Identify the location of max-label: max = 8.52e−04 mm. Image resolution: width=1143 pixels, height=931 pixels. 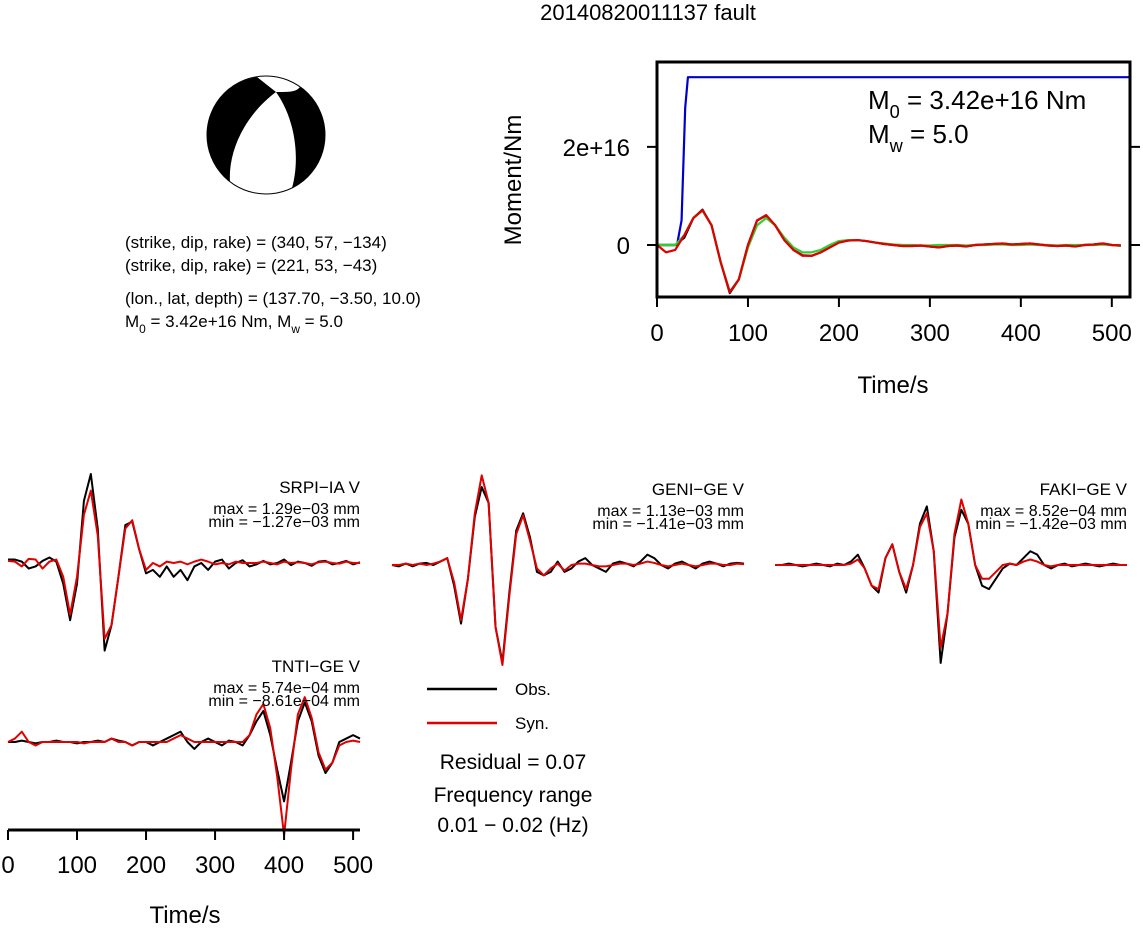
(1053, 511).